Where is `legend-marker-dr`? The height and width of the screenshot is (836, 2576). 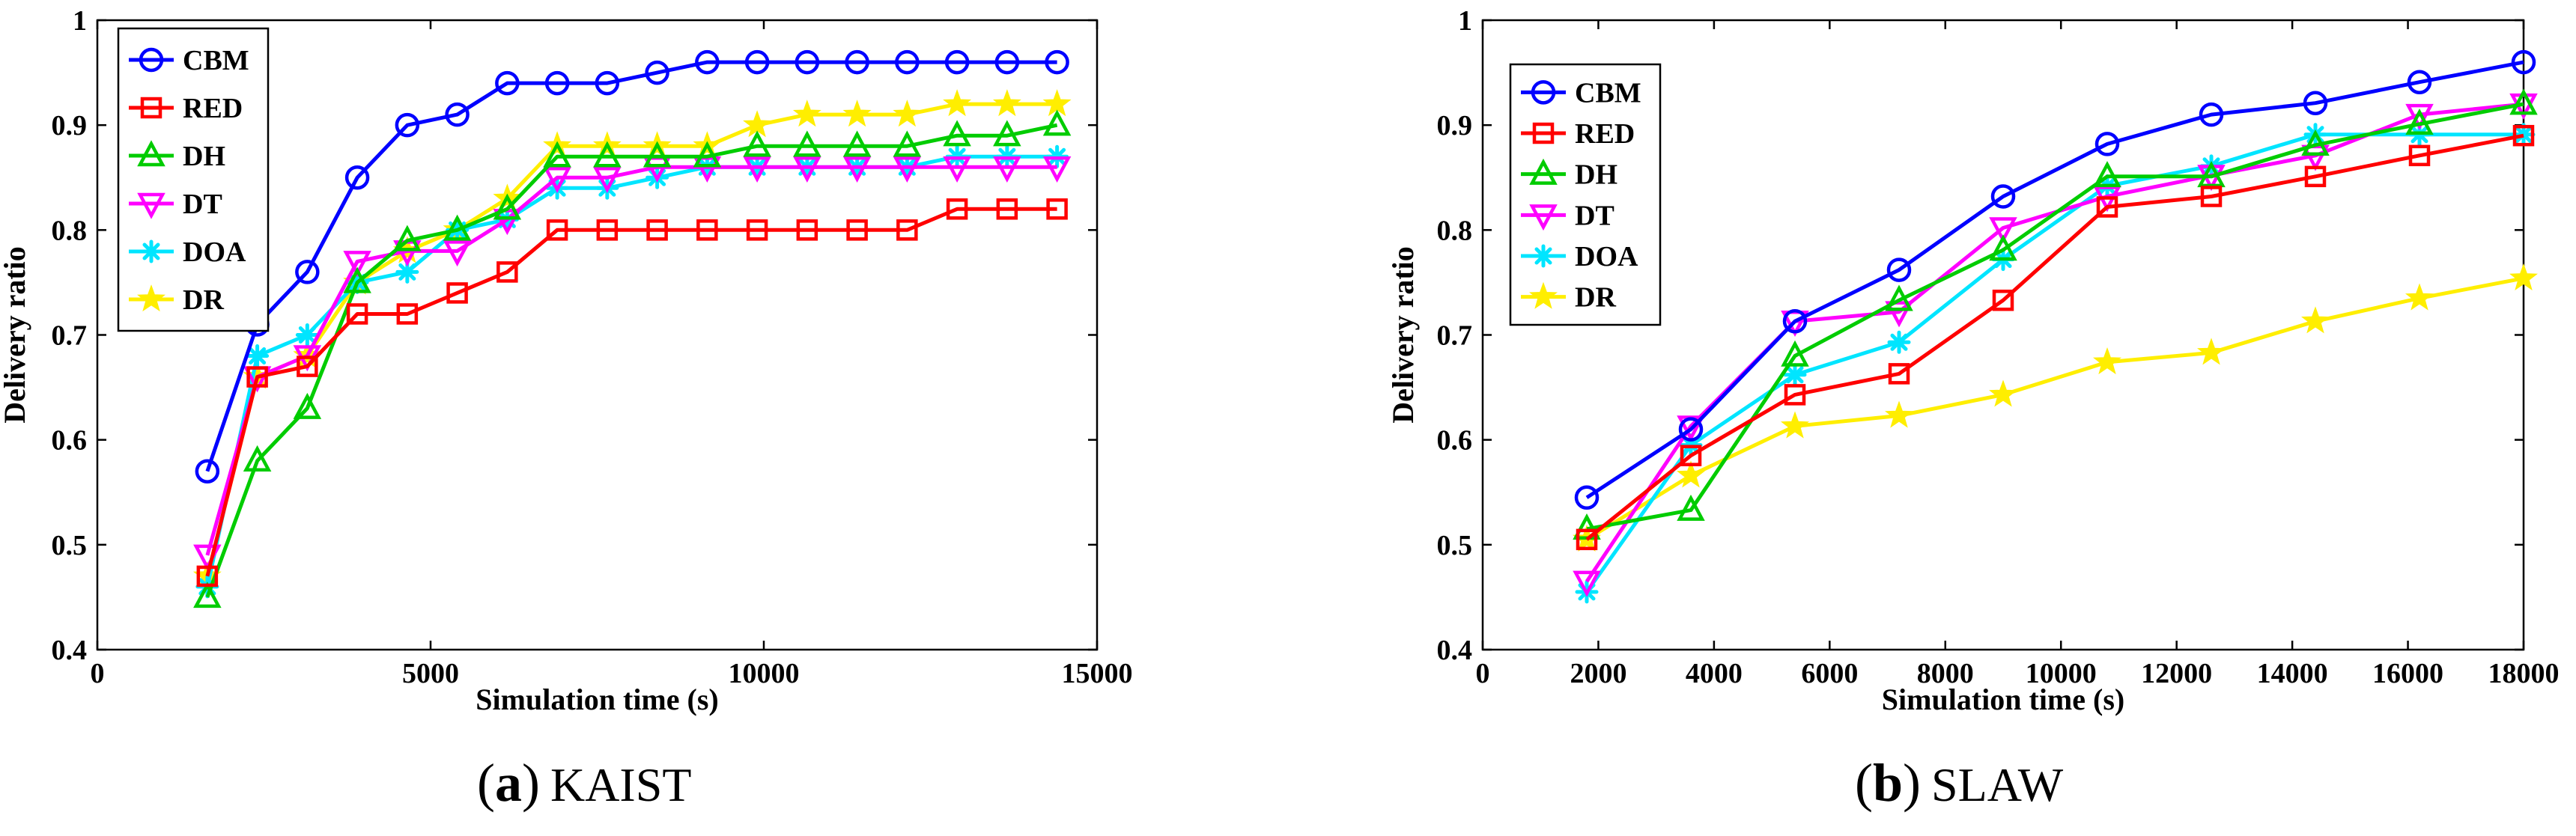 legend-marker-dr is located at coordinates (1543, 295).